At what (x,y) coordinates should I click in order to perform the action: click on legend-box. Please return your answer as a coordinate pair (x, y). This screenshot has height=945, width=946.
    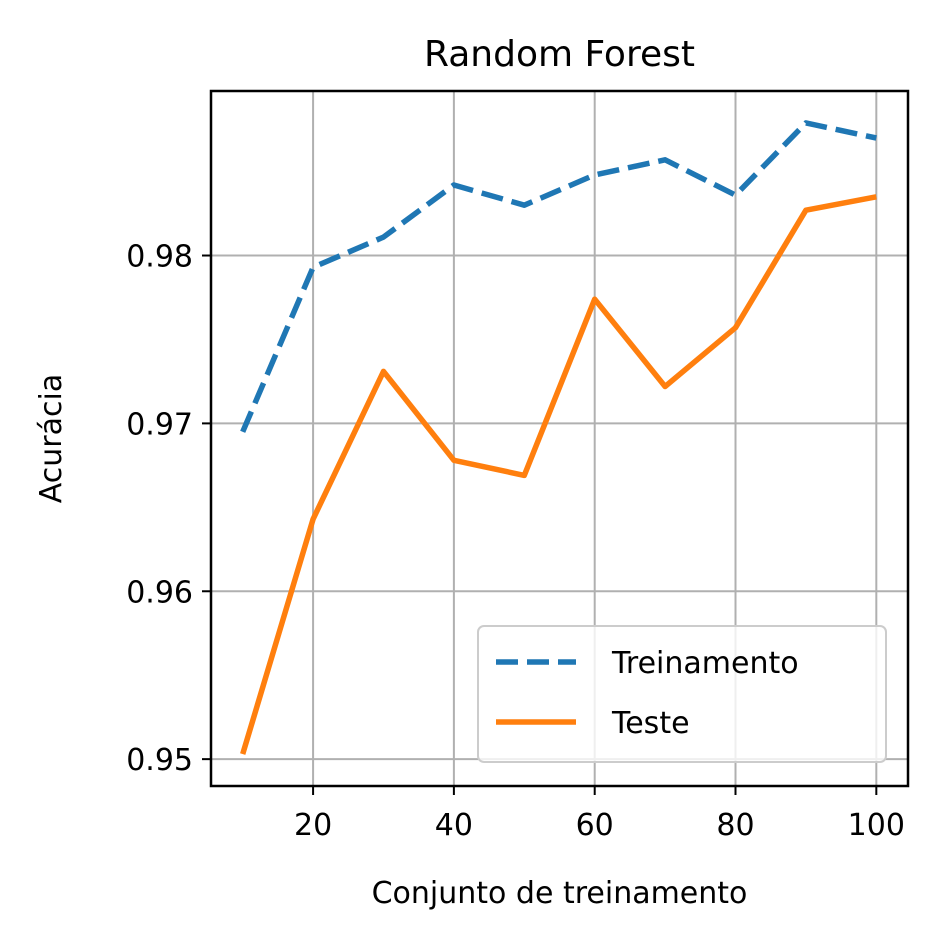
    Looking at the image, I should click on (682, 694).